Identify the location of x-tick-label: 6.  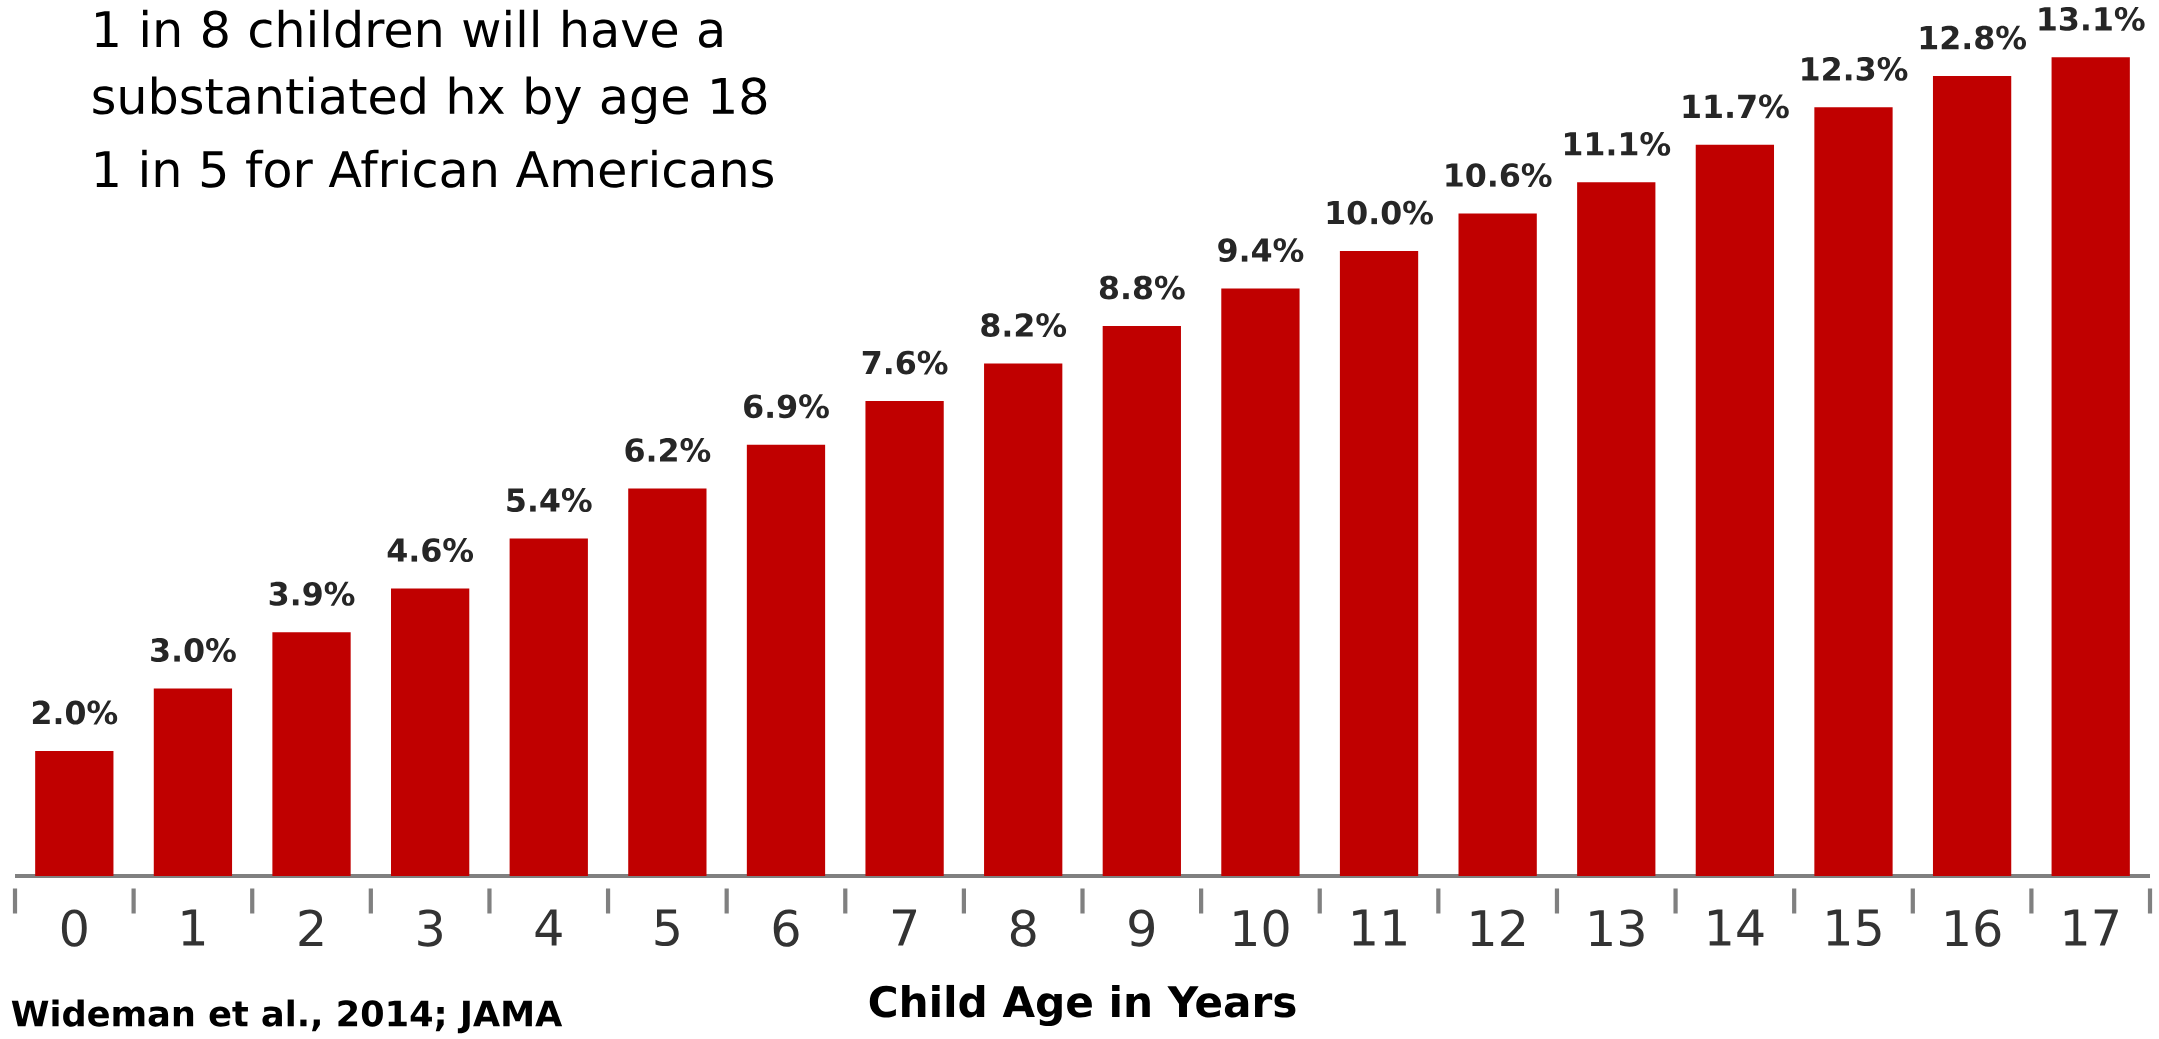
(786, 928).